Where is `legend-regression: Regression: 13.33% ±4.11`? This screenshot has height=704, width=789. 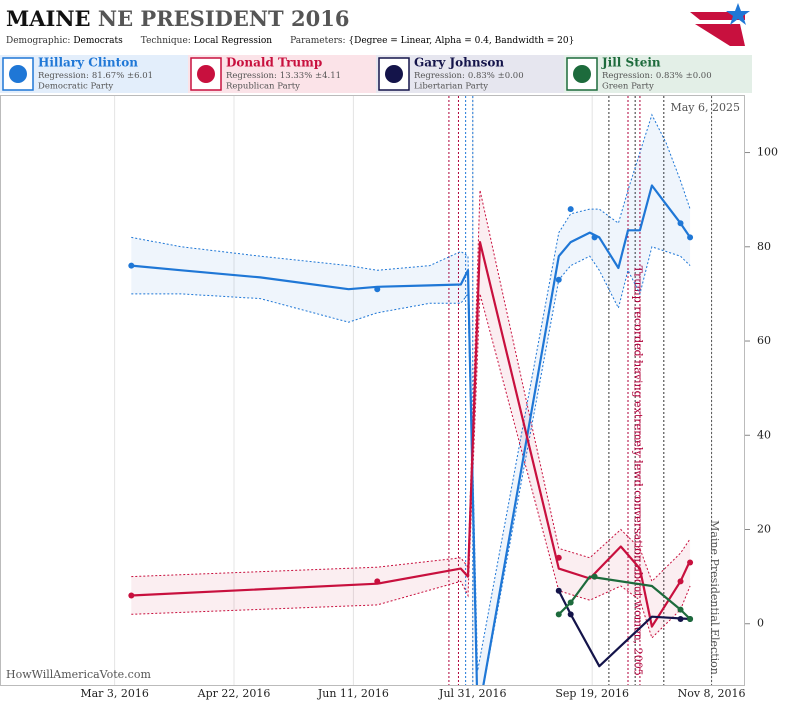
legend-regression: Regression: 13.33% ±4.11 is located at coordinates (283, 76).